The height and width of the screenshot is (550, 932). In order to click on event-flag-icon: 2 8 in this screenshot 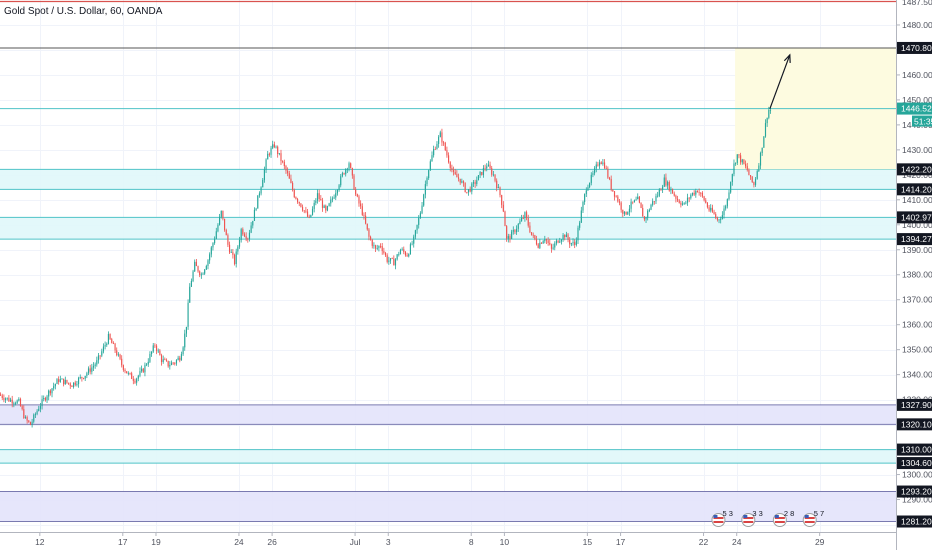, I will do `click(783, 518)`.